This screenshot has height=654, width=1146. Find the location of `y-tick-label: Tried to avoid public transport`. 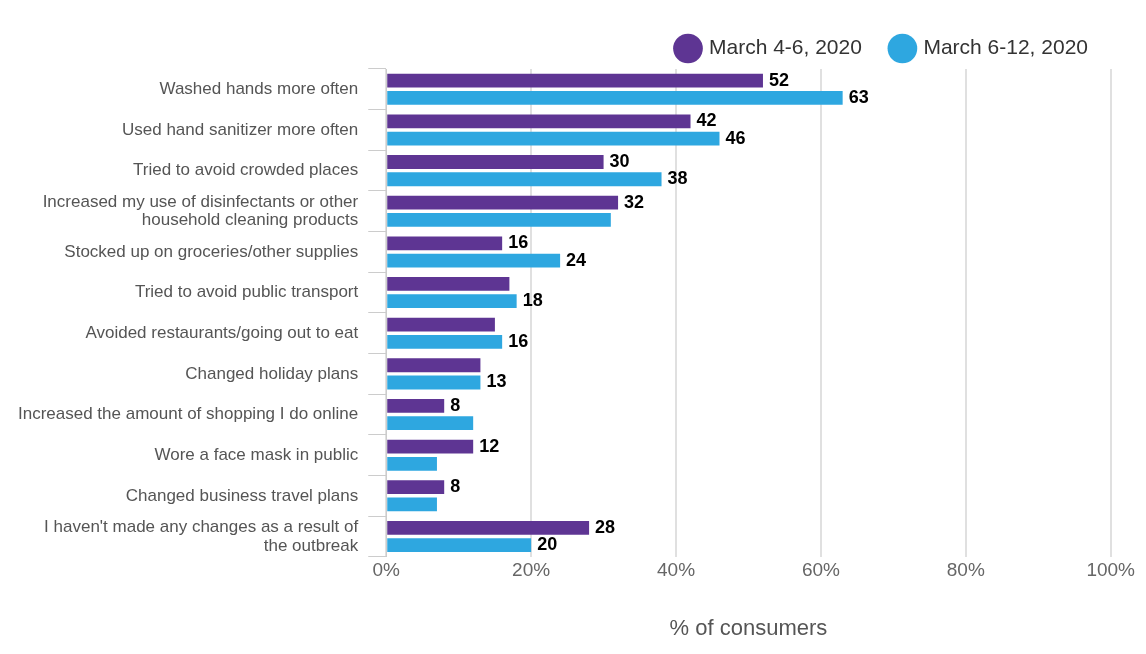

y-tick-label: Tried to avoid public transport is located at coordinates (246, 292).